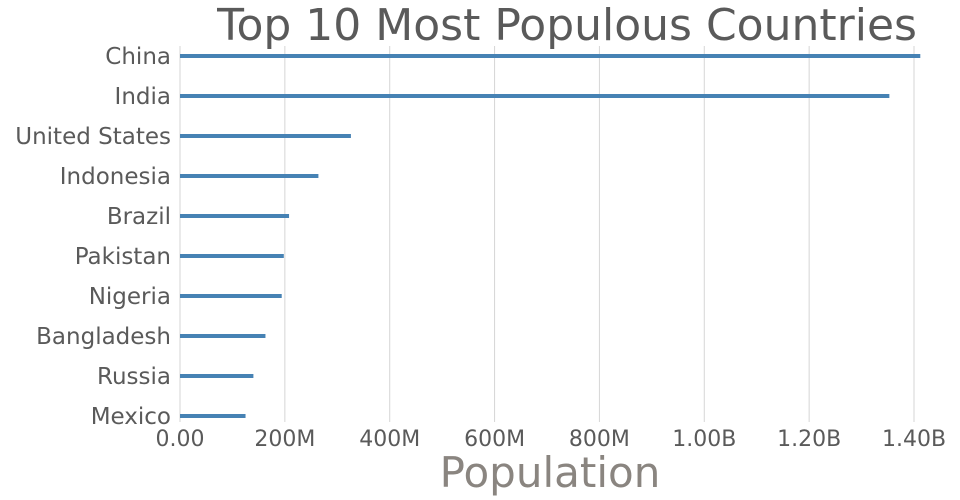 The height and width of the screenshot is (500, 960). What do you see at coordinates (134, 377) in the screenshot?
I see `y-tick-label: Russia` at bounding box center [134, 377].